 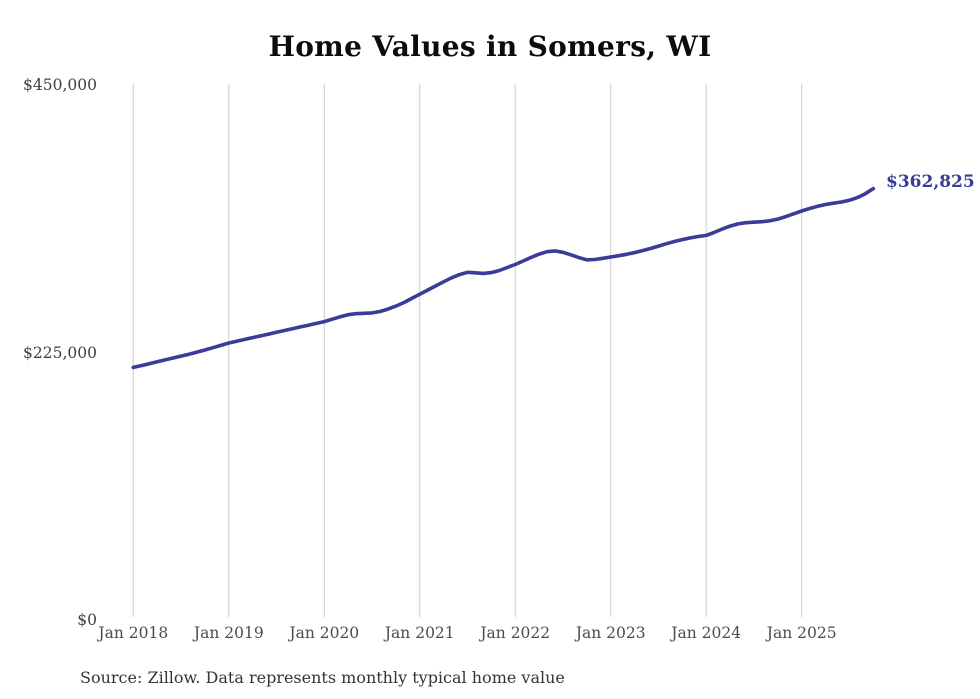 What do you see at coordinates (60, 352) in the screenshot?
I see `y-tick-label: $225,000` at bounding box center [60, 352].